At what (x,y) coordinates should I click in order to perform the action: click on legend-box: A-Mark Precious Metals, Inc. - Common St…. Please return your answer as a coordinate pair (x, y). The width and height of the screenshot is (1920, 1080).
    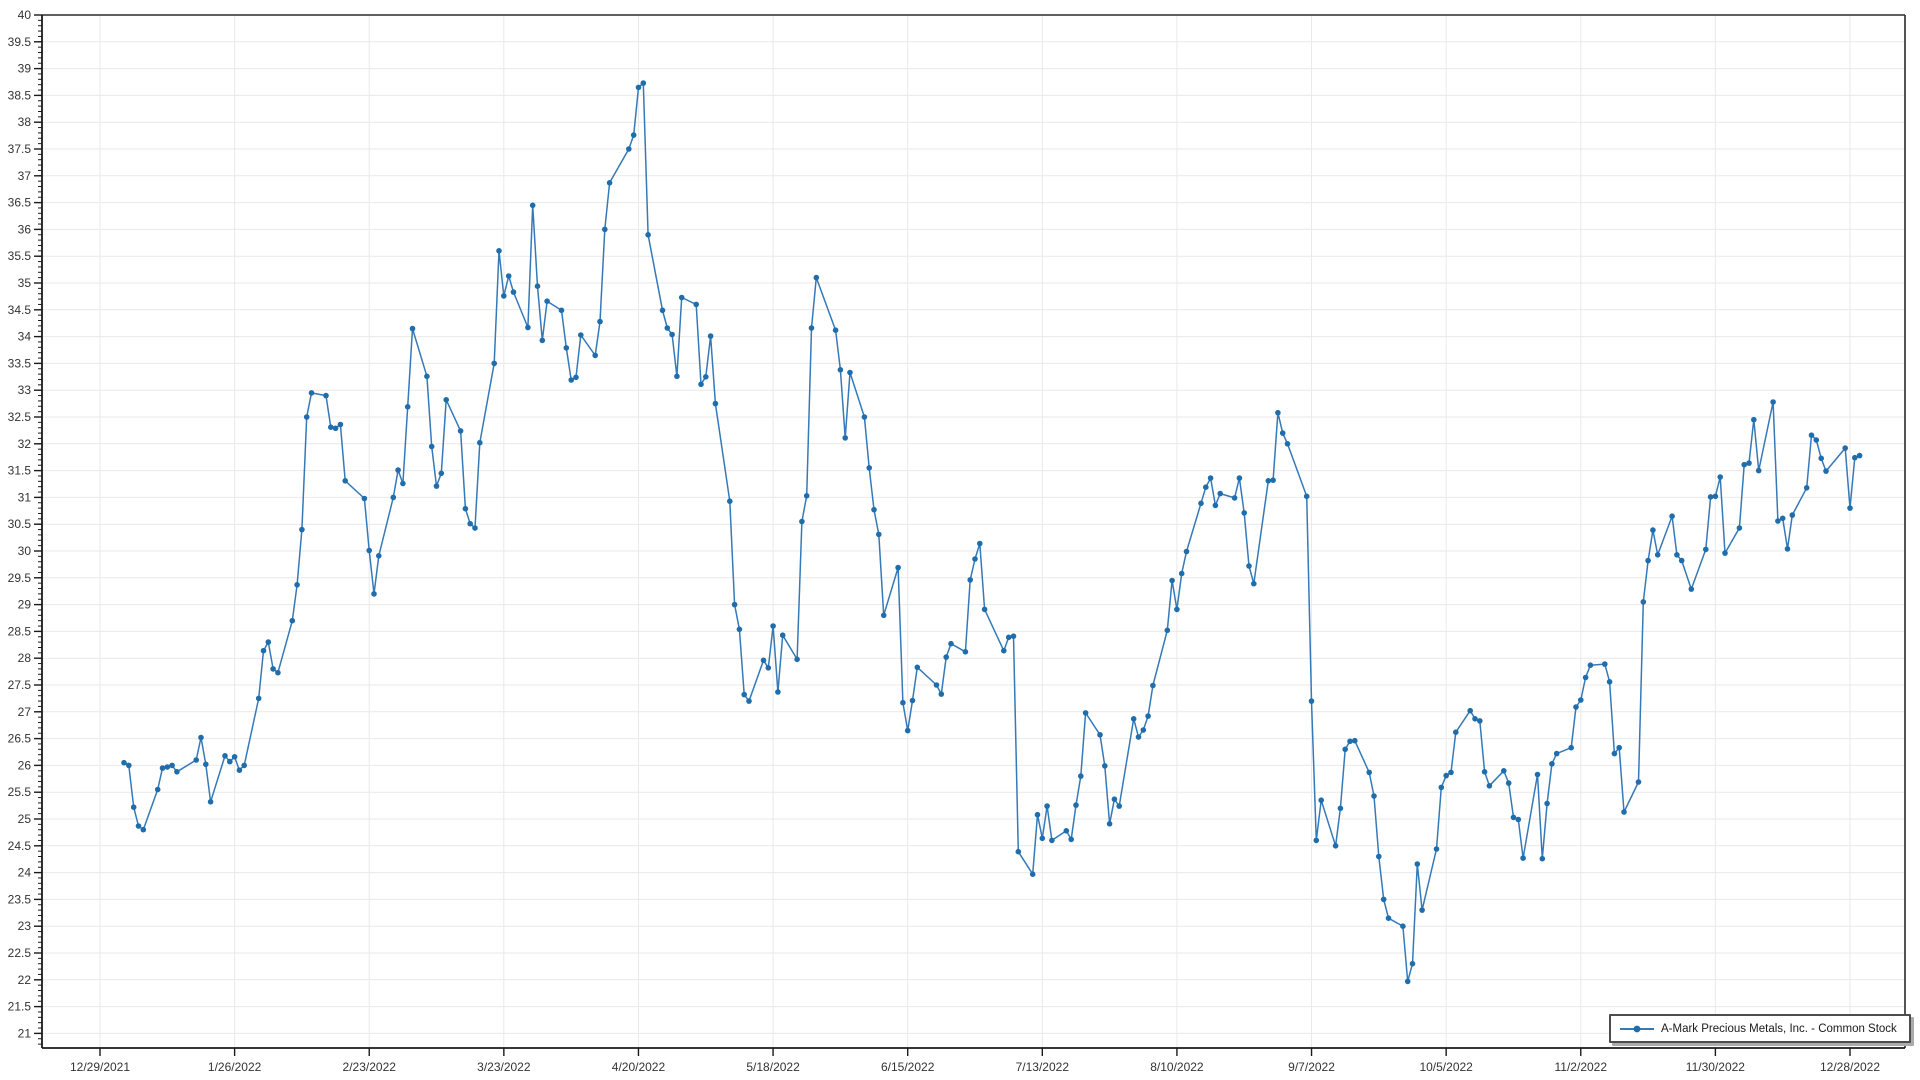
    Looking at the image, I should click on (1760, 1028).